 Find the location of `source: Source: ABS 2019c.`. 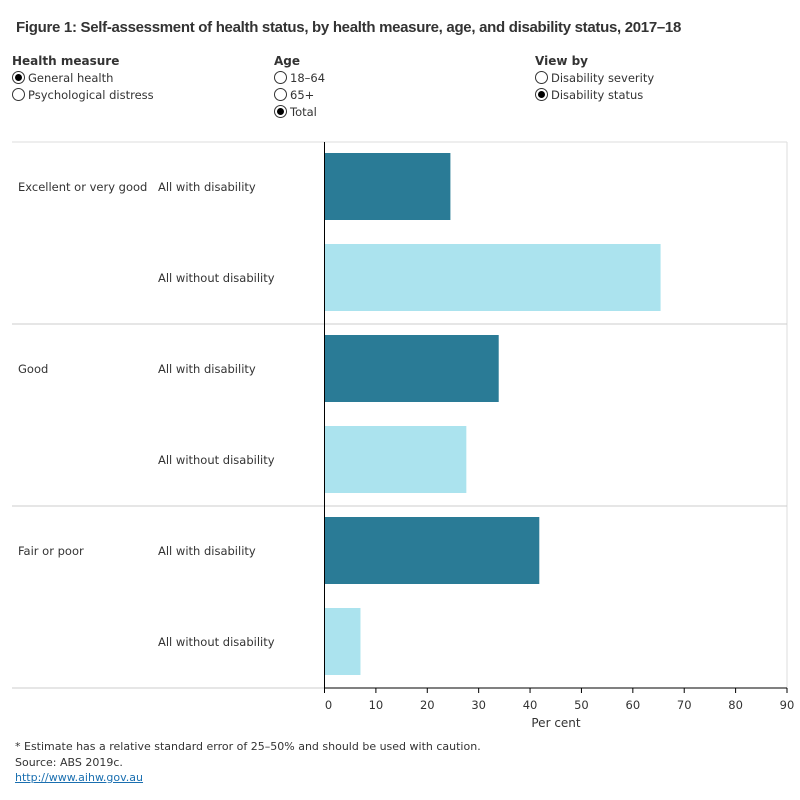

source: Source: ABS 2019c. is located at coordinates (69, 762).